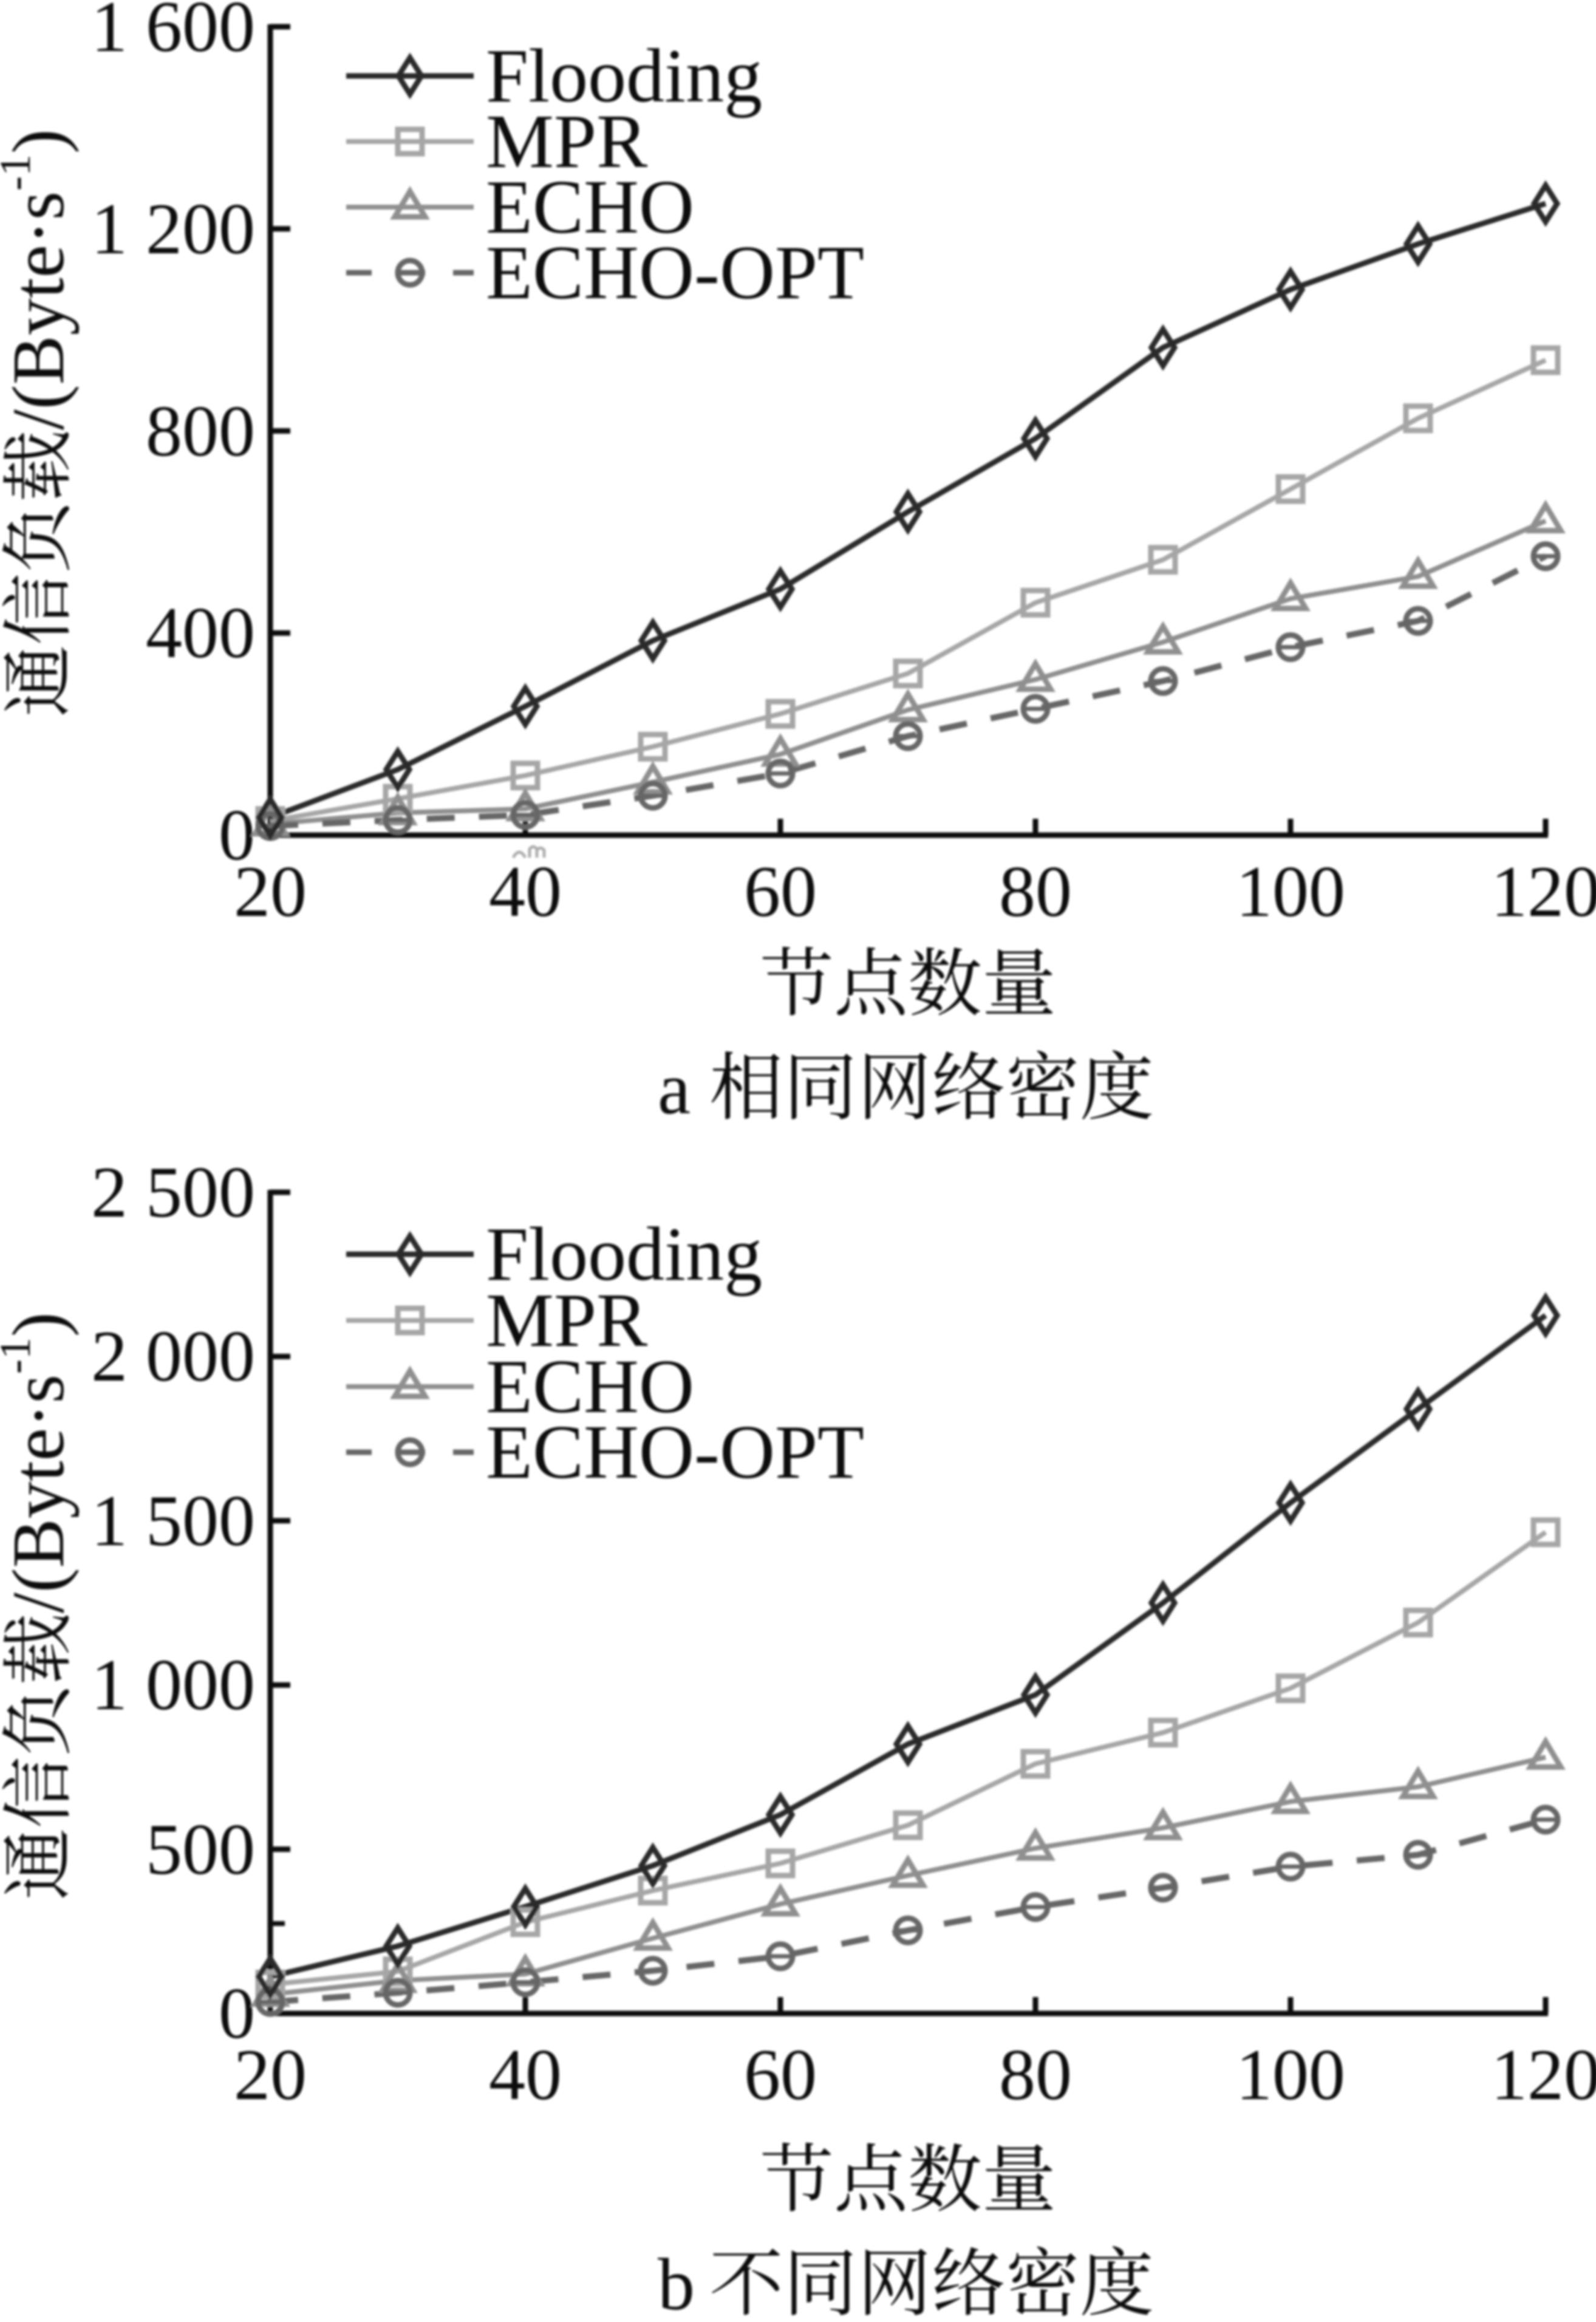 The width and height of the screenshot is (1596, 2322). What do you see at coordinates (173, 1685) in the screenshot?
I see `svg-text: 1 000` at bounding box center [173, 1685].